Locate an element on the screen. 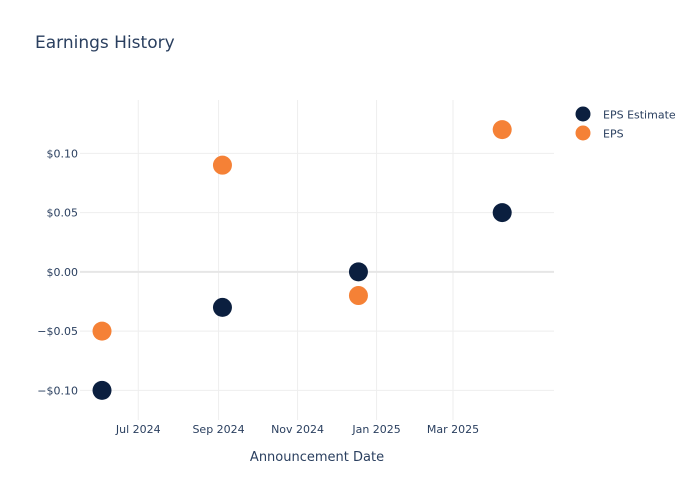 The width and height of the screenshot is (700, 500). legend-item-eps-estimate: EPS Estimate is located at coordinates (625, 114).